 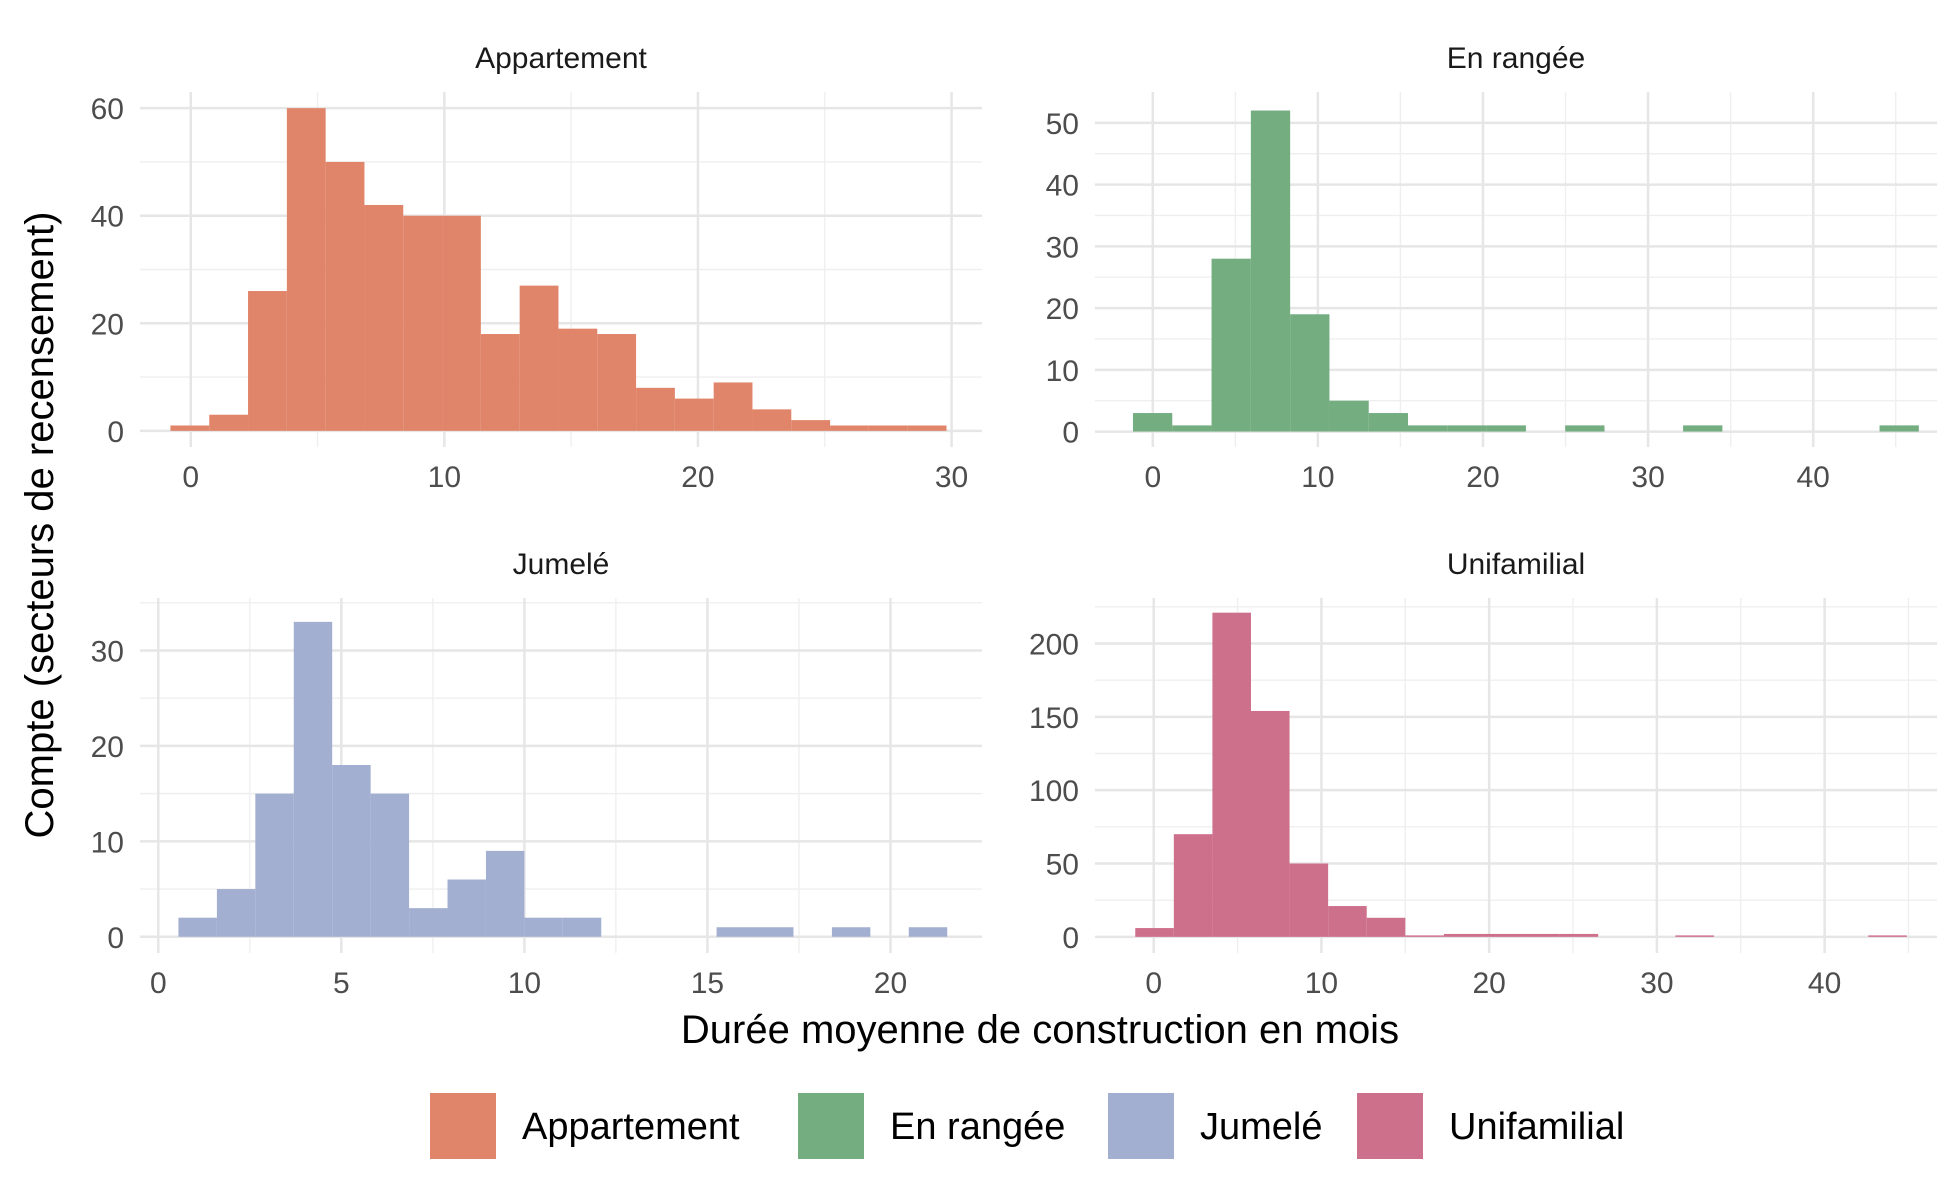 I want to click on legend-item: Unifamilial, so click(x=1490, y=1126).